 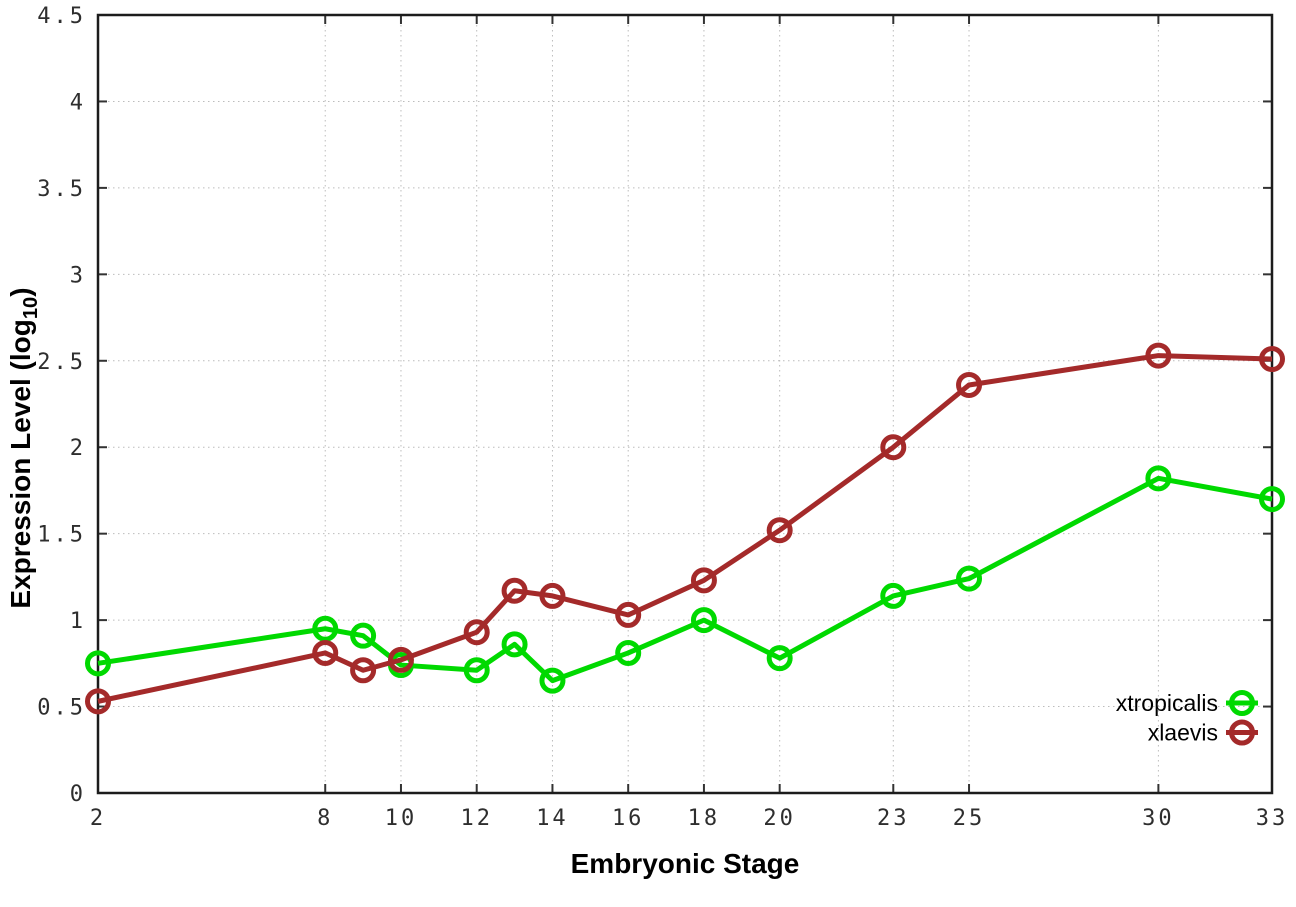 I want to click on y-tick-label: 3, so click(x=78, y=275).